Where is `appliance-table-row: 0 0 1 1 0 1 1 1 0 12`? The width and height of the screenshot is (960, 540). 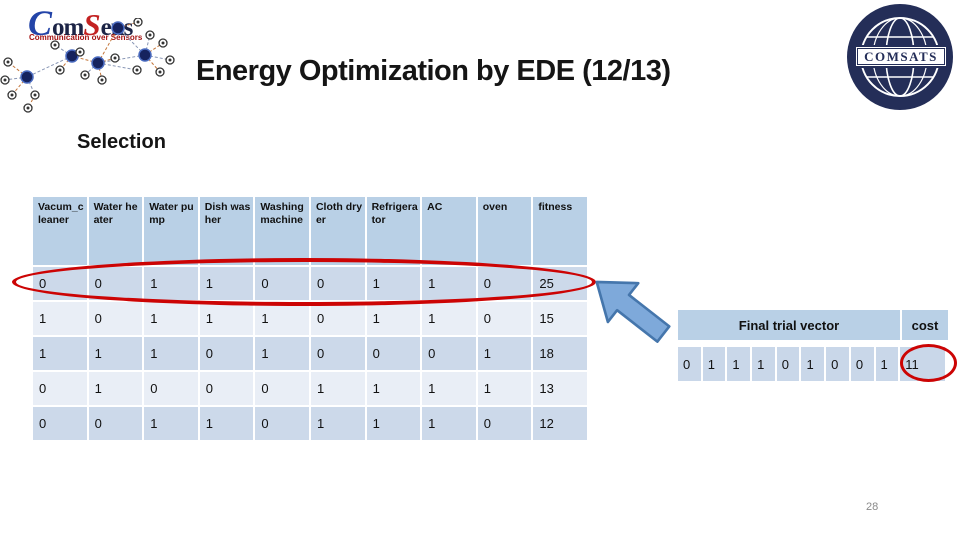 appliance-table-row: 0 0 1 1 0 1 1 1 0 12 is located at coordinates (310, 423).